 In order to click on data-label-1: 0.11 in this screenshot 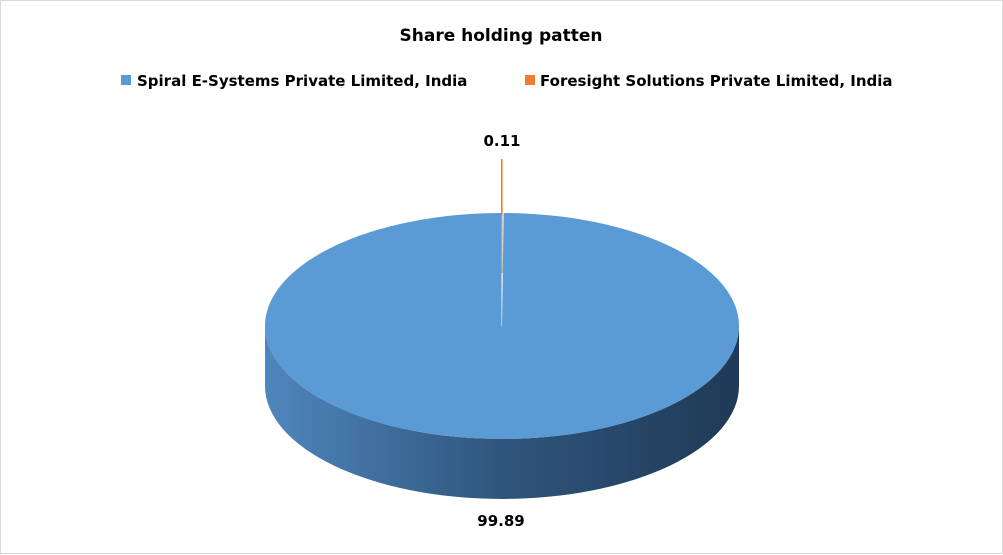, I will do `click(501, 141)`.